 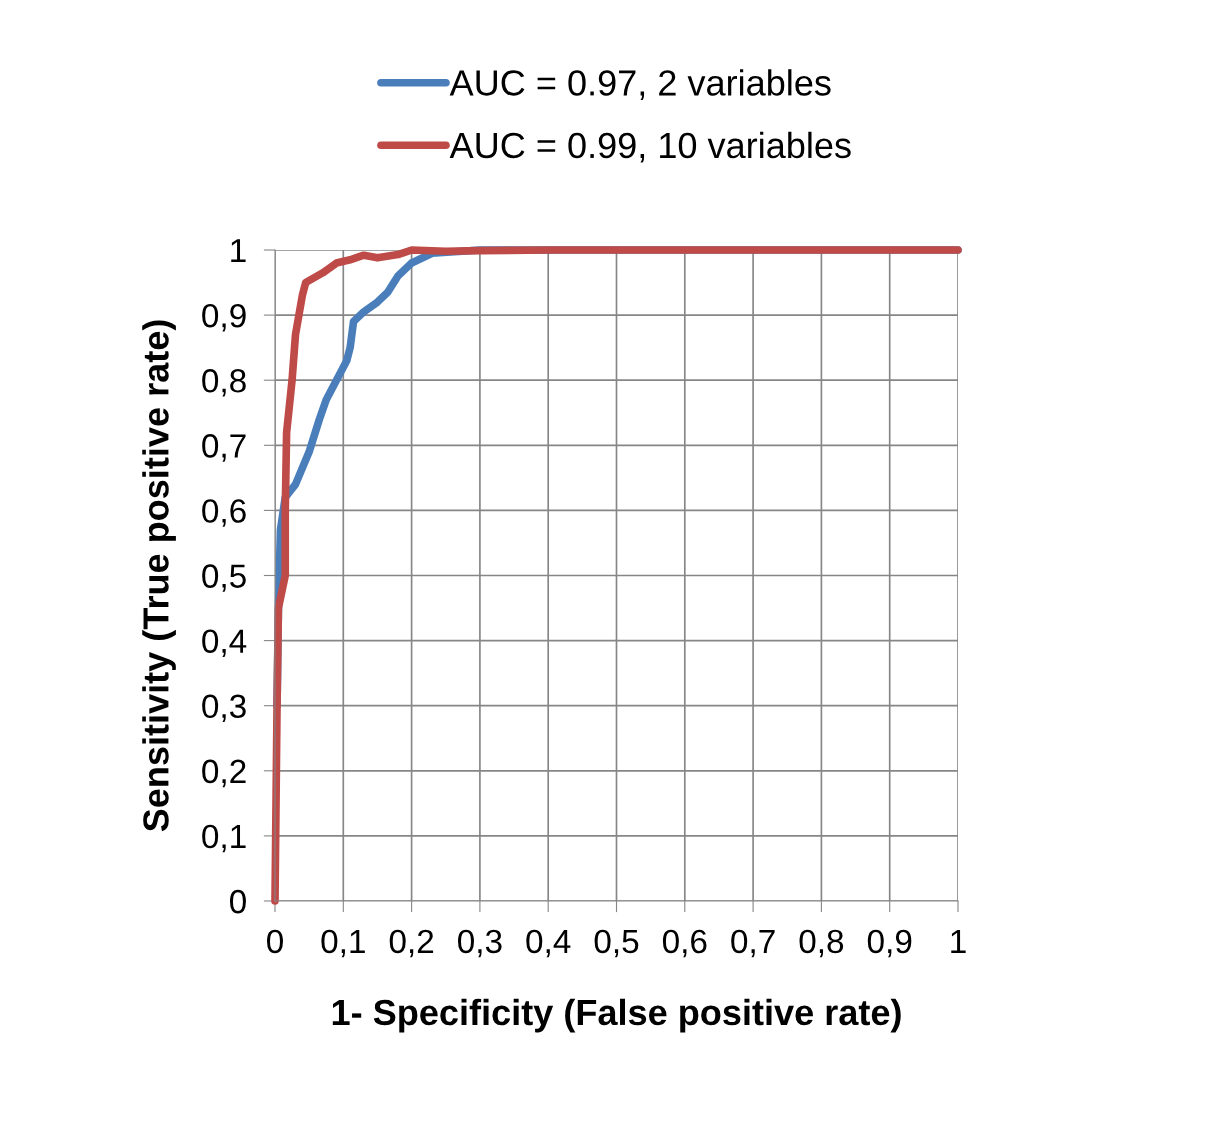 I want to click on y-tick-label: 0,1, so click(x=224, y=838).